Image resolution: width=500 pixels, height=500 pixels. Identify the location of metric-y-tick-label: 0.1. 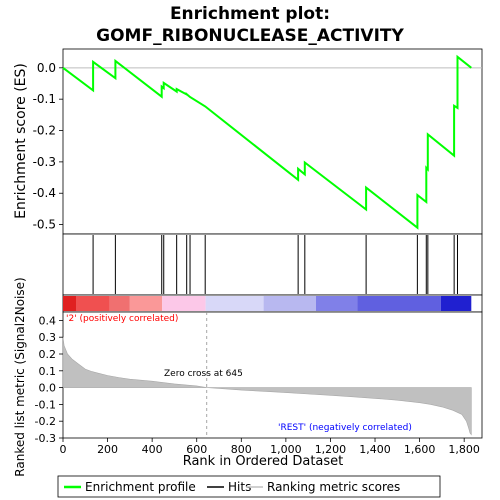
(48, 371).